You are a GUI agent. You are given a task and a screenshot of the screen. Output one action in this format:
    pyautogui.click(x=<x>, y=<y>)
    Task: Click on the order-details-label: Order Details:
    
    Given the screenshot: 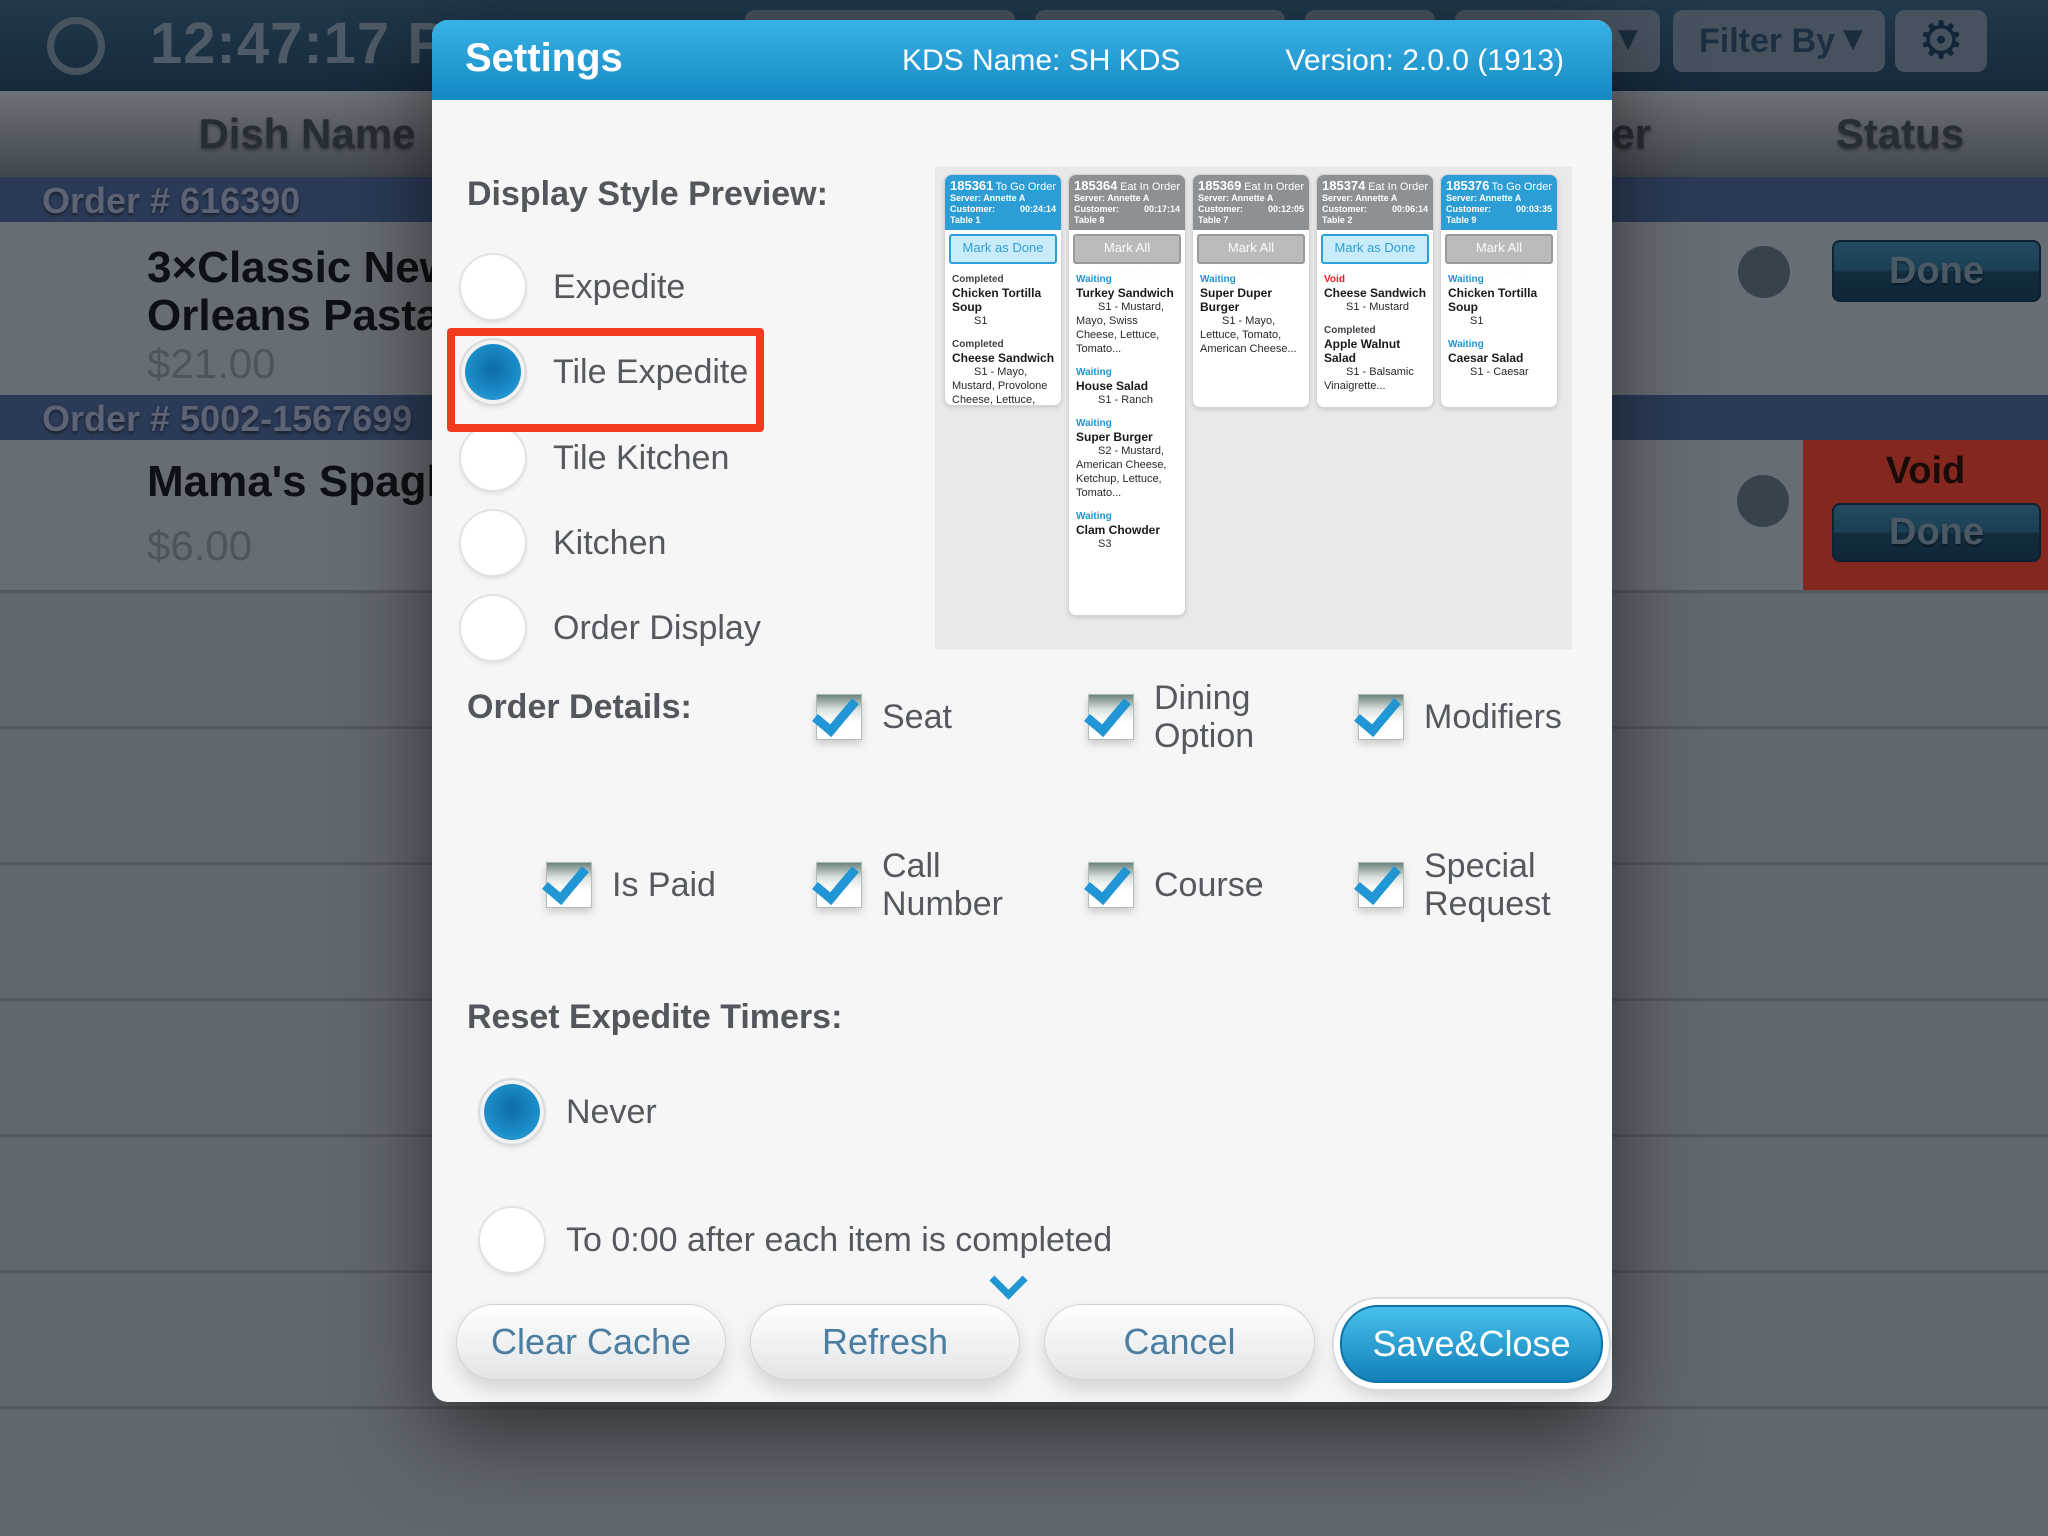 What is the action you would take?
    pyautogui.click(x=579, y=707)
    